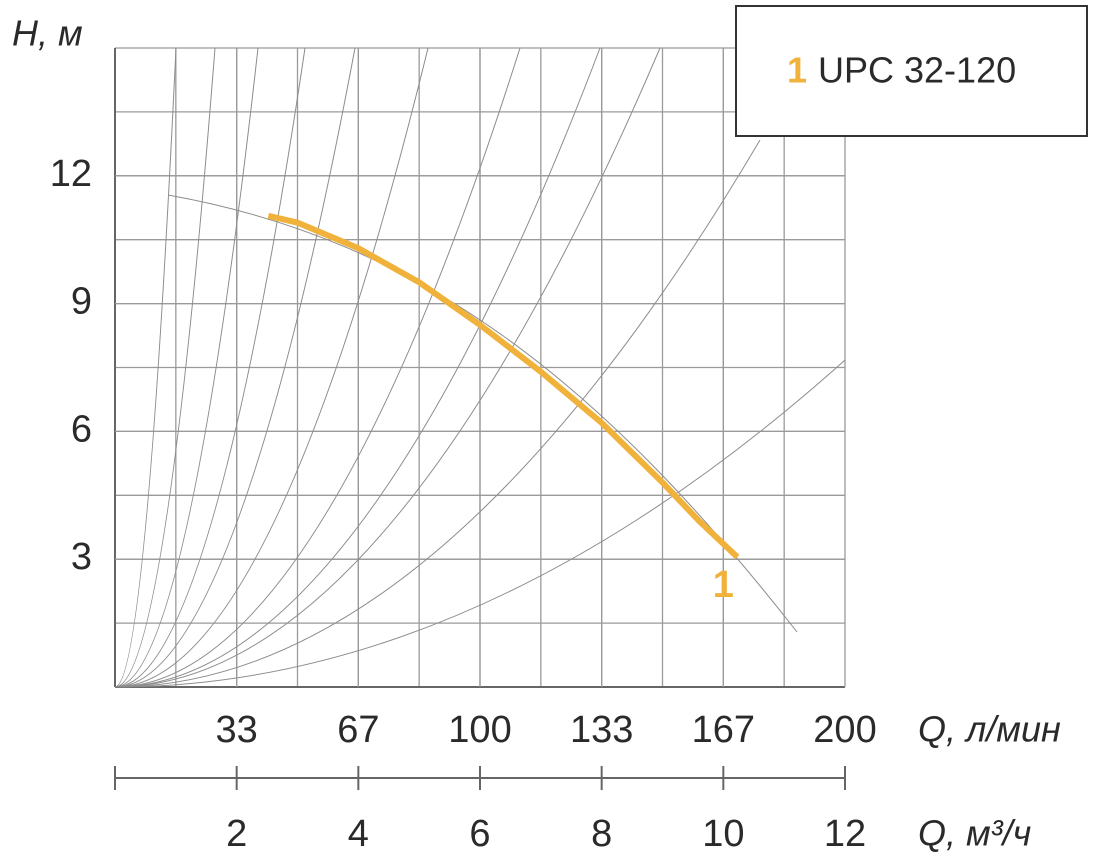 This screenshot has height=868, width=1098. What do you see at coordinates (81, 429) in the screenshot?
I see `y-tick-label: 6` at bounding box center [81, 429].